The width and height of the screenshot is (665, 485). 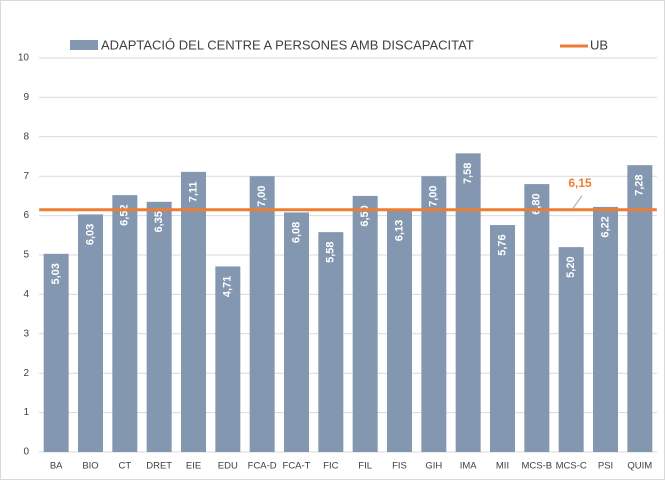 What do you see at coordinates (159, 466) in the screenshot?
I see `x-tick-label: DRET` at bounding box center [159, 466].